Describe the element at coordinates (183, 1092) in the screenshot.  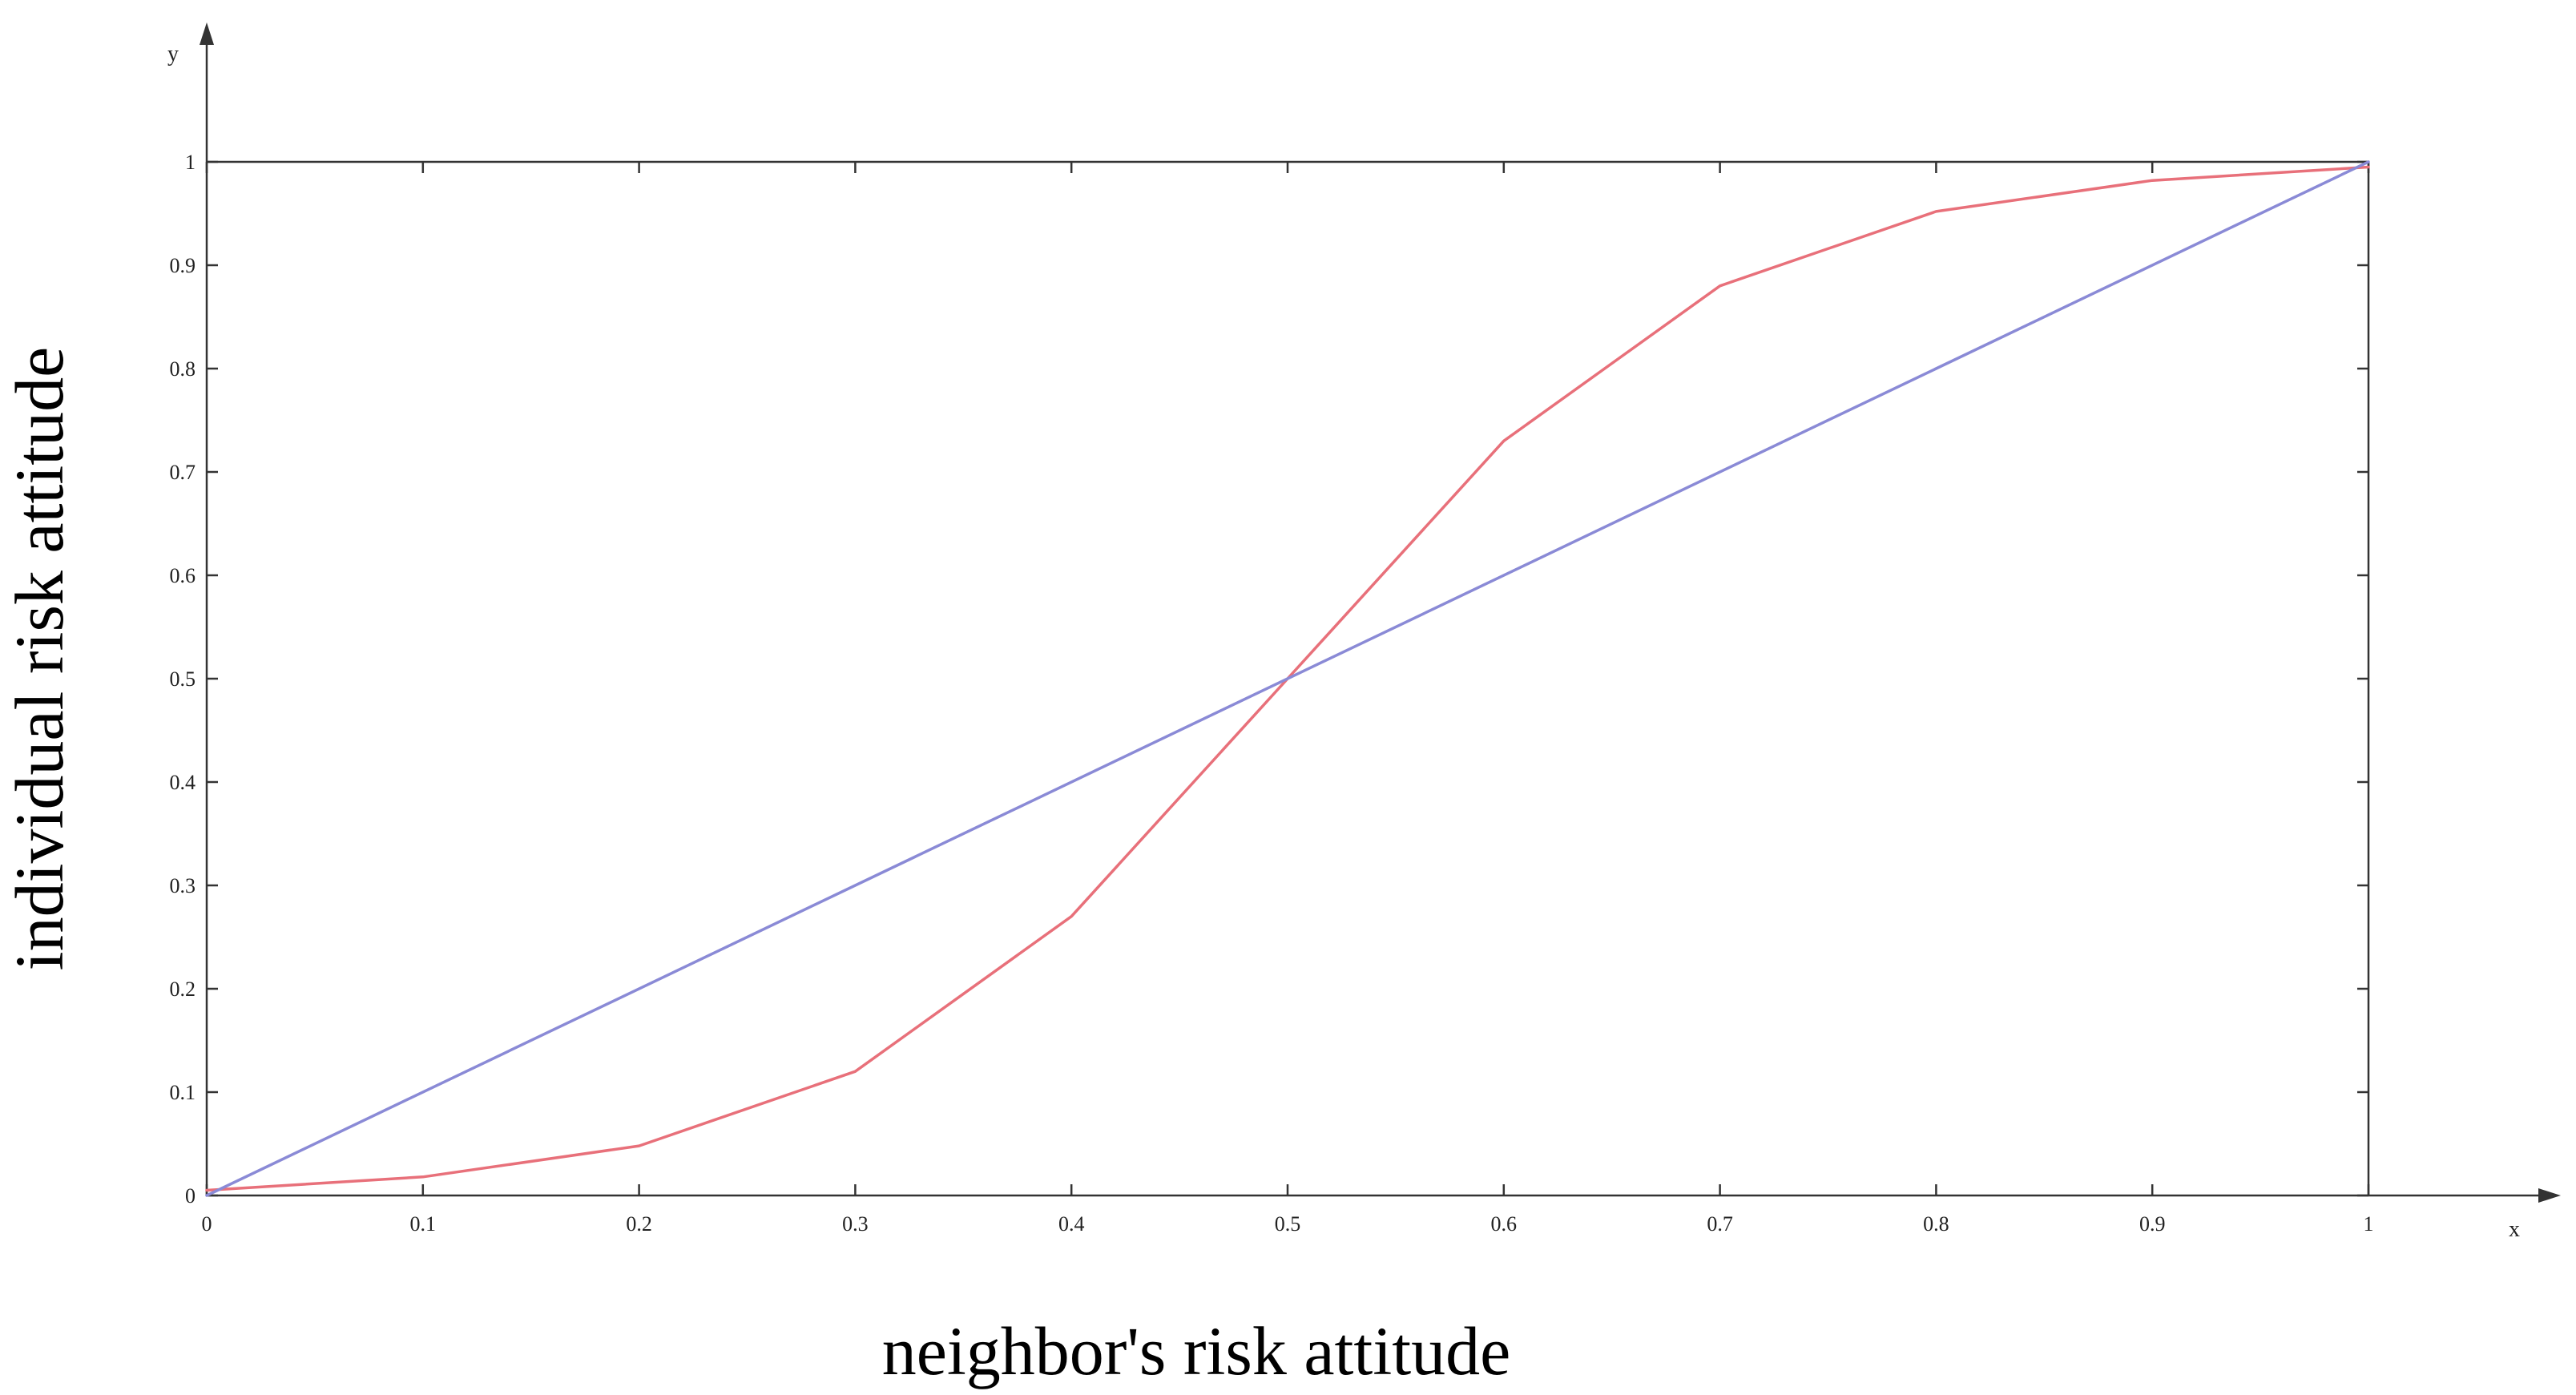
I see `y-tick-label: 0.1` at that location.